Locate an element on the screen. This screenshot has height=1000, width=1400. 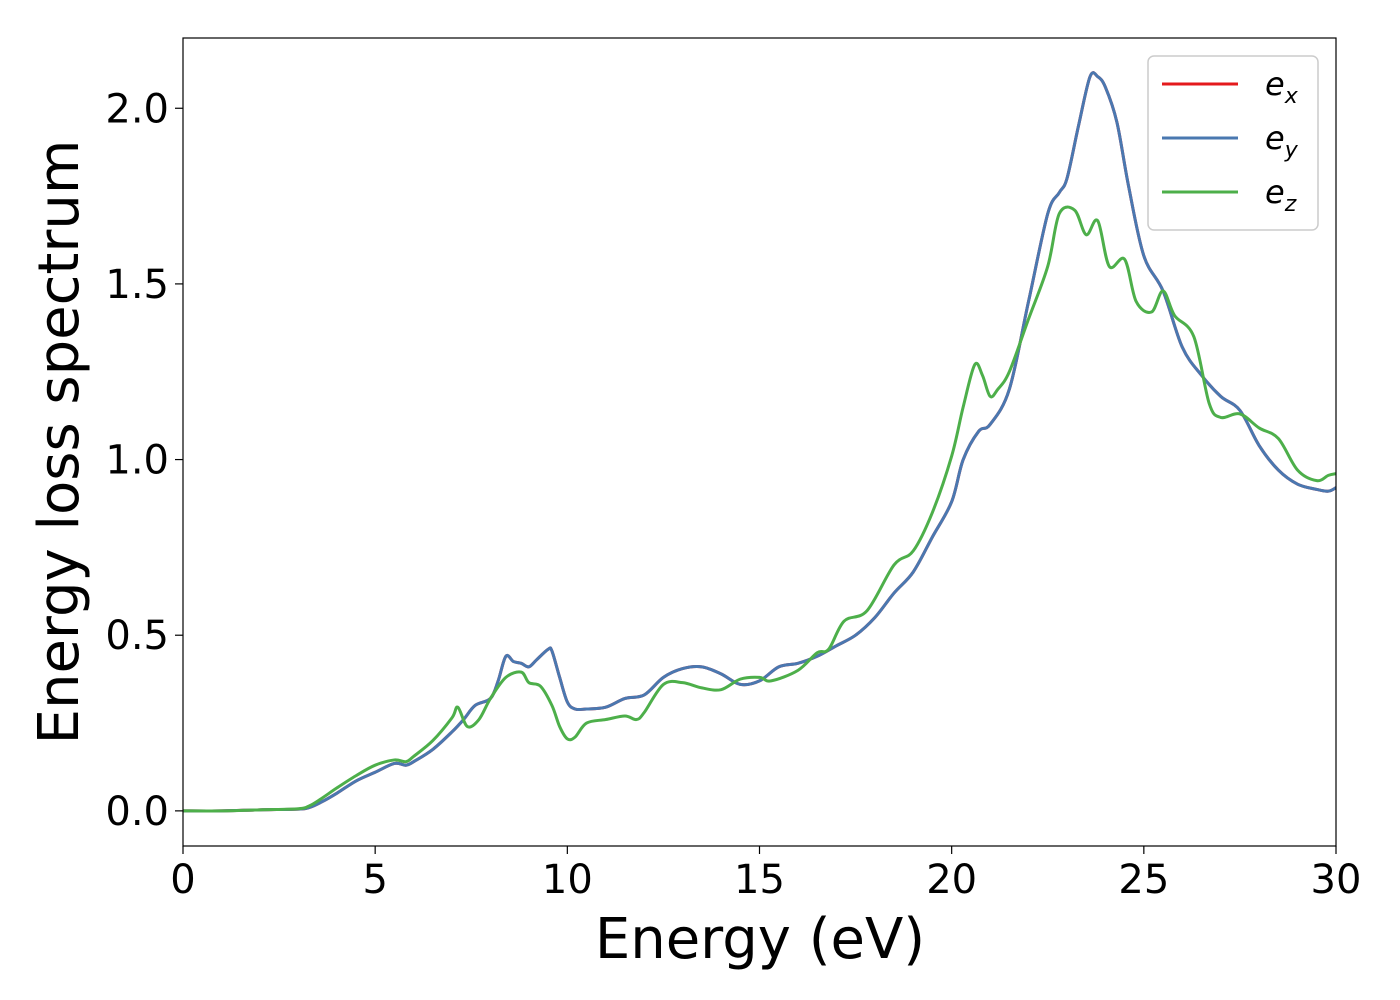
y-tick-label: 1.5 is located at coordinates (137, 285).